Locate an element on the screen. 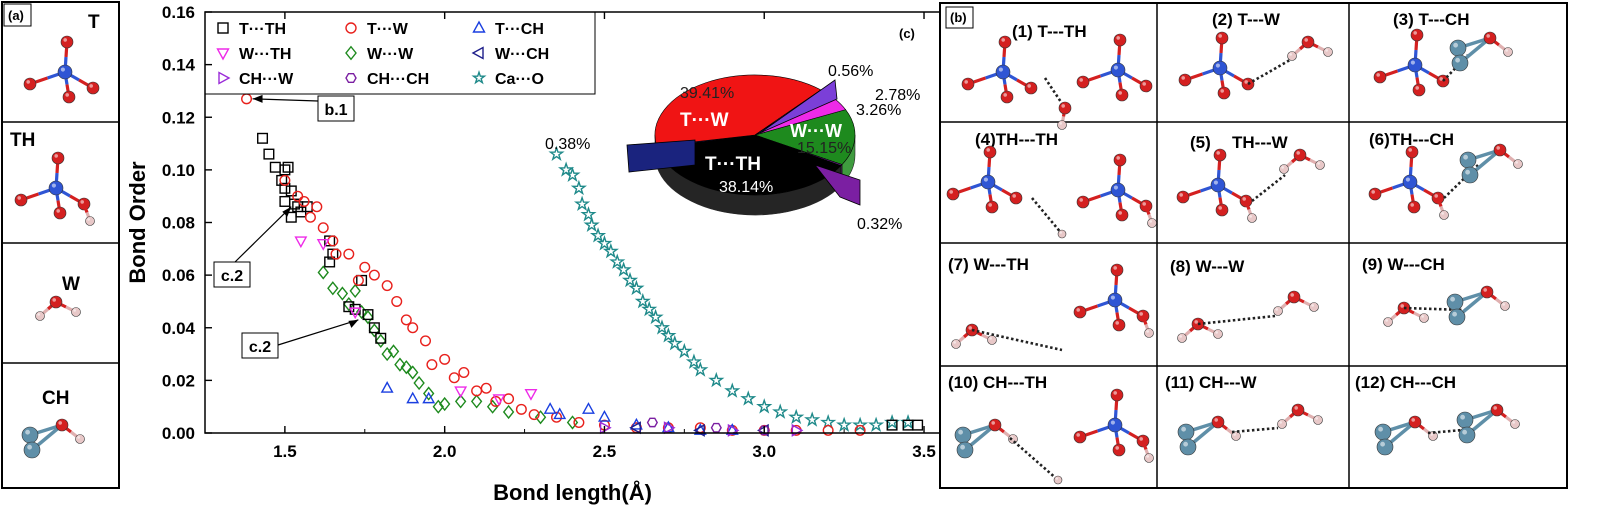 The height and width of the screenshot is (515, 1619). point-triangle-right is located at coordinates (797, 430).